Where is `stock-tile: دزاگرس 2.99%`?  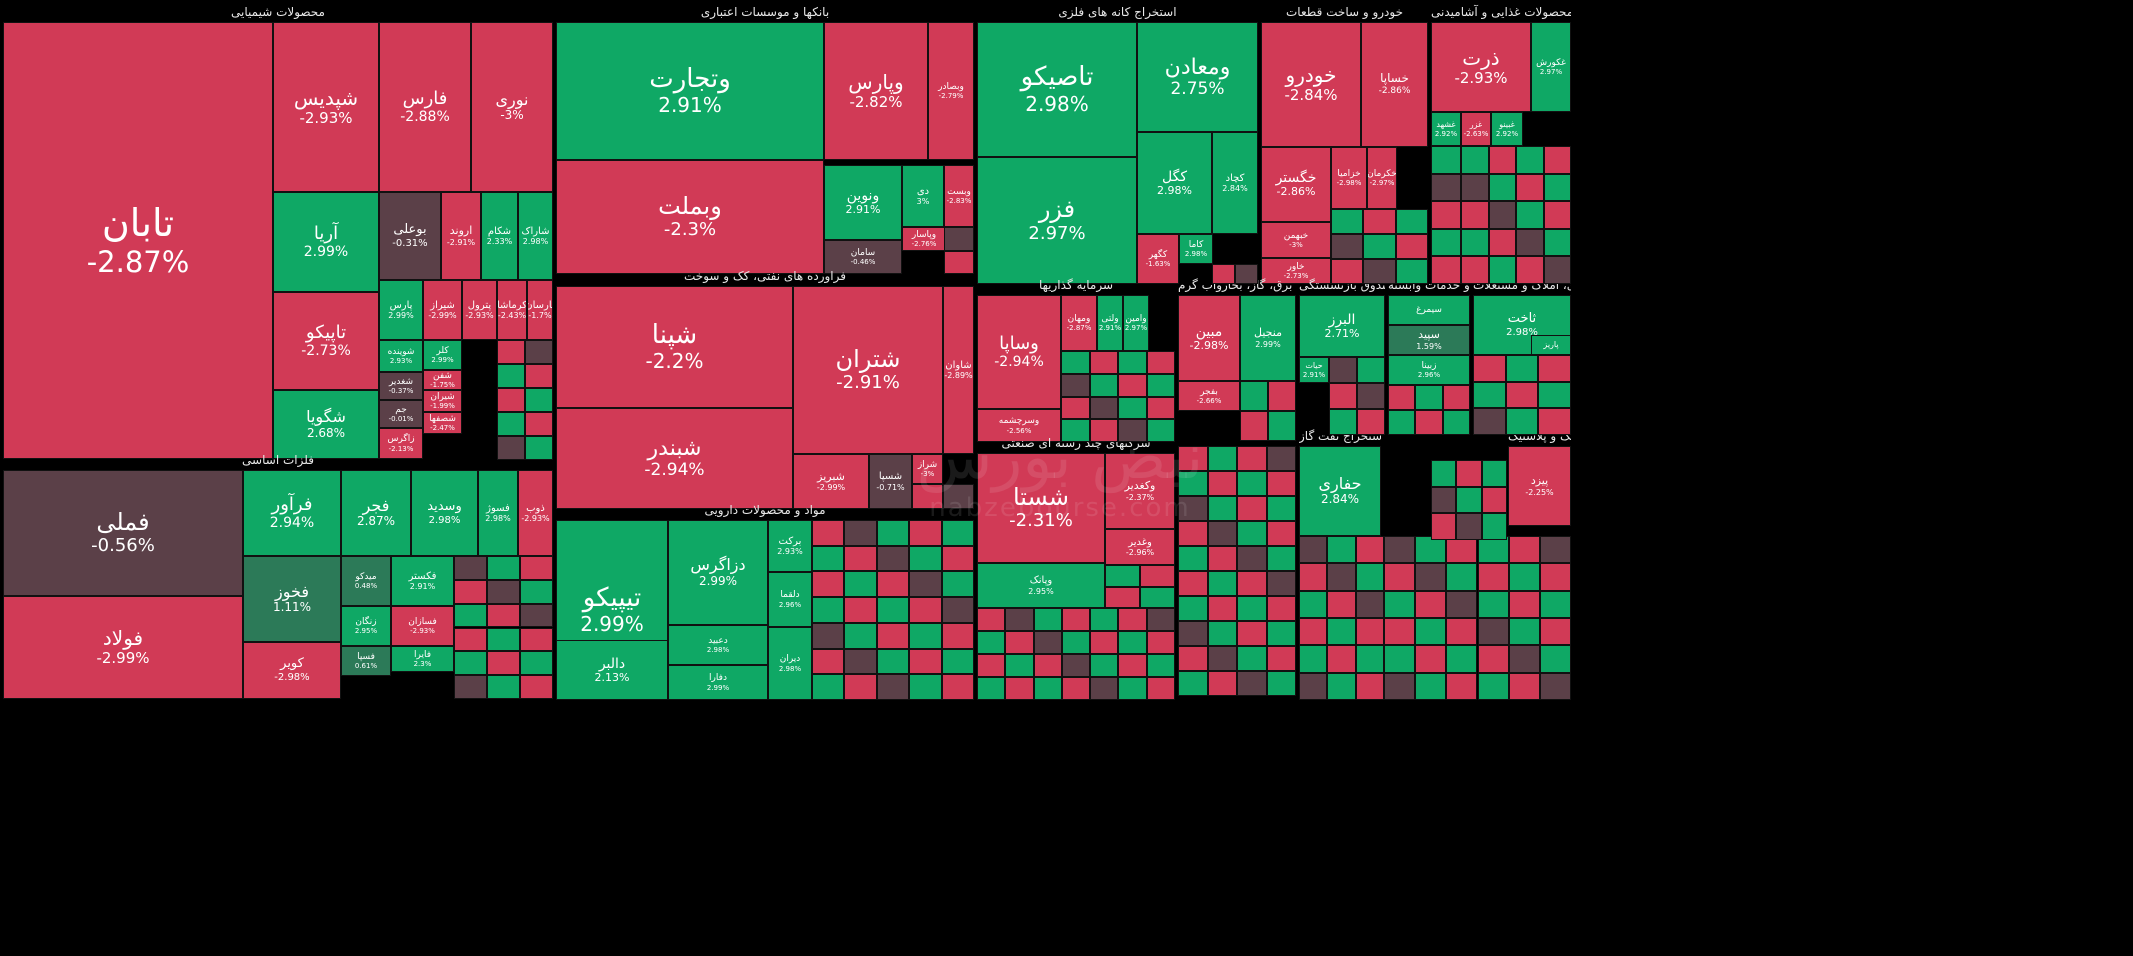
stock-tile: دزاگرس 2.99% is located at coordinates (718, 572).